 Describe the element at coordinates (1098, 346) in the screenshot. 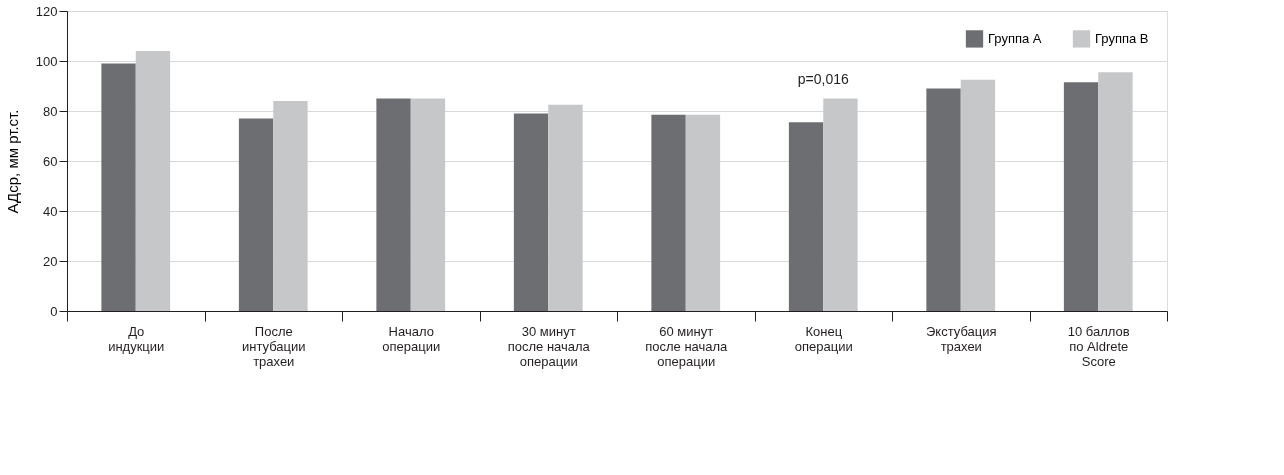

I see `x-tick-label: 10 баллов по Aldrete Score` at that location.